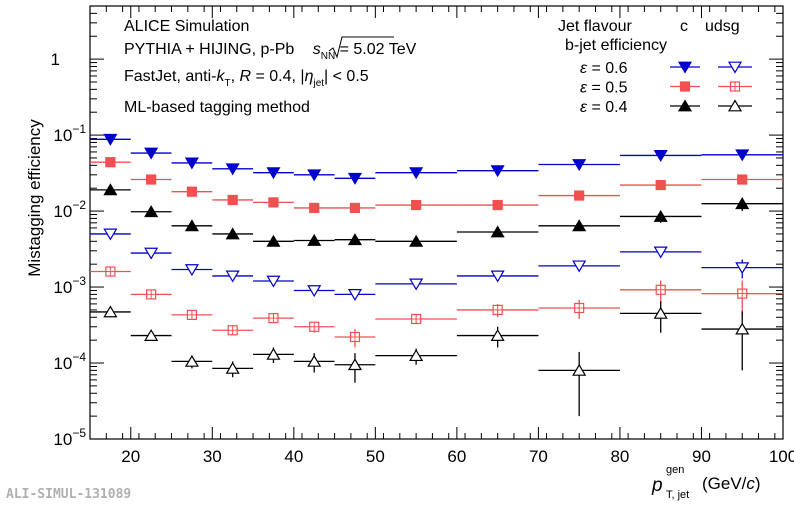 This screenshot has width=794, height=506. What do you see at coordinates (436, 159) in the screenshot?
I see `series-c-eff-0.6` at bounding box center [436, 159].